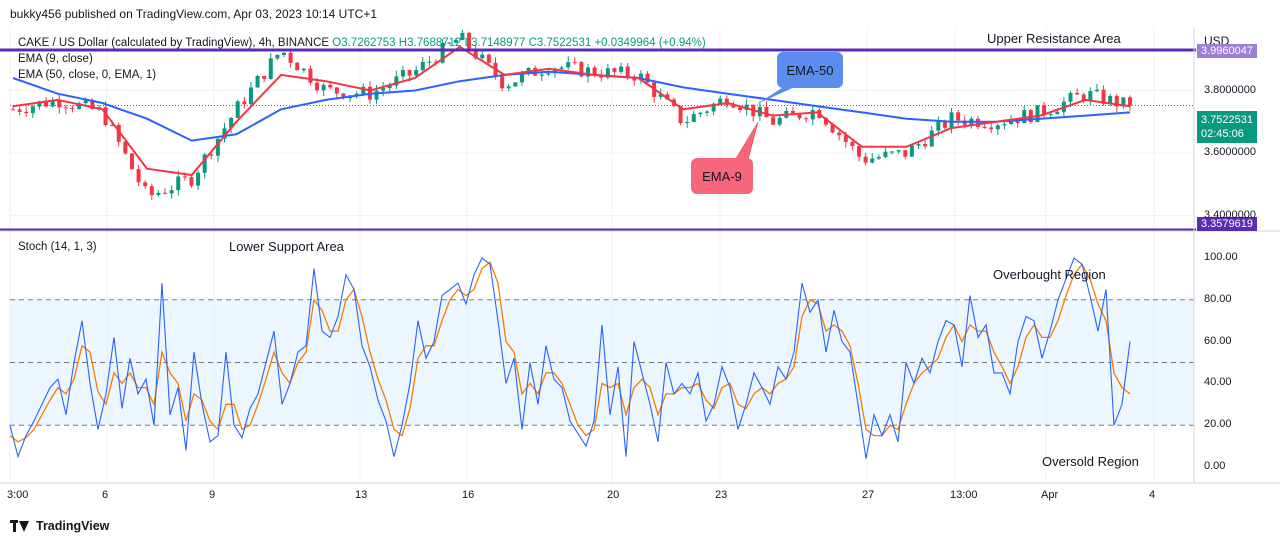  What do you see at coordinates (55, 59) in the screenshot?
I see `legend-ema9: EMA (9, close)` at bounding box center [55, 59].